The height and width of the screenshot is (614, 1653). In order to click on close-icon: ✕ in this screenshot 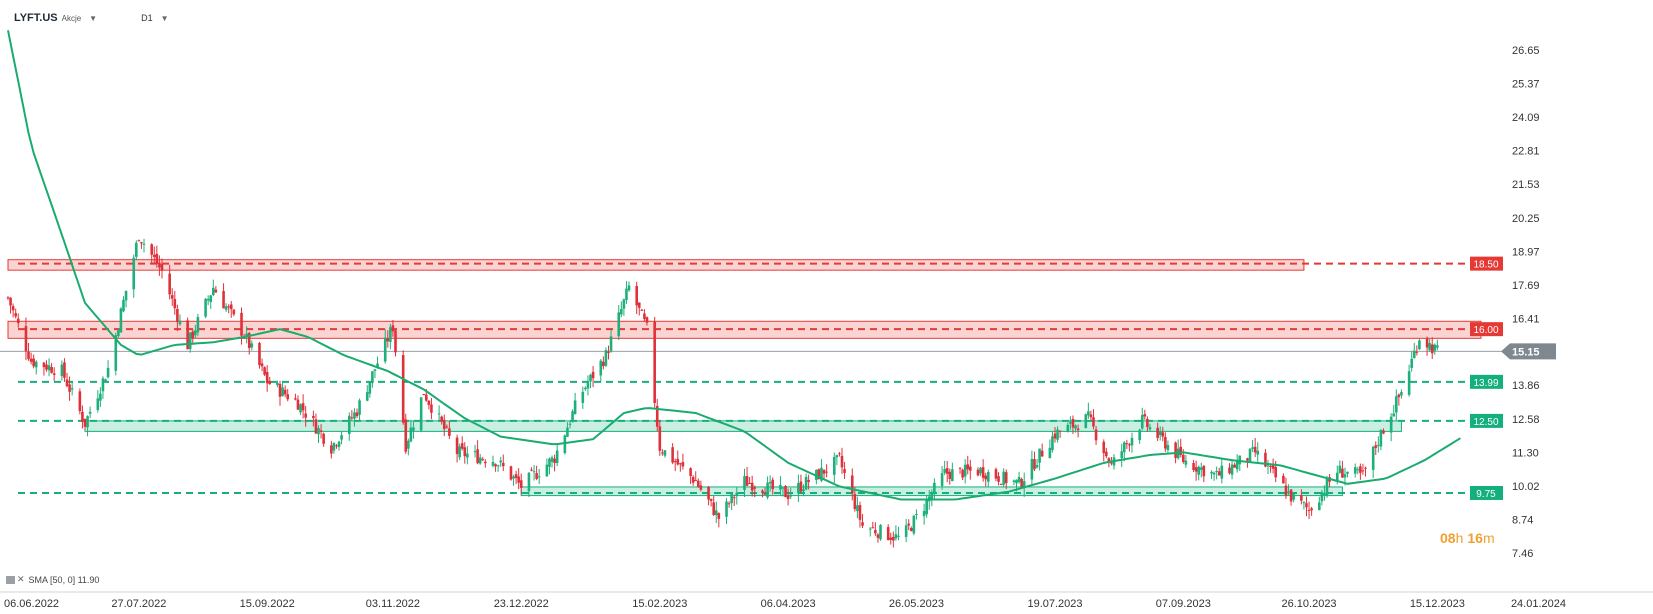, I will do `click(21, 579)`.